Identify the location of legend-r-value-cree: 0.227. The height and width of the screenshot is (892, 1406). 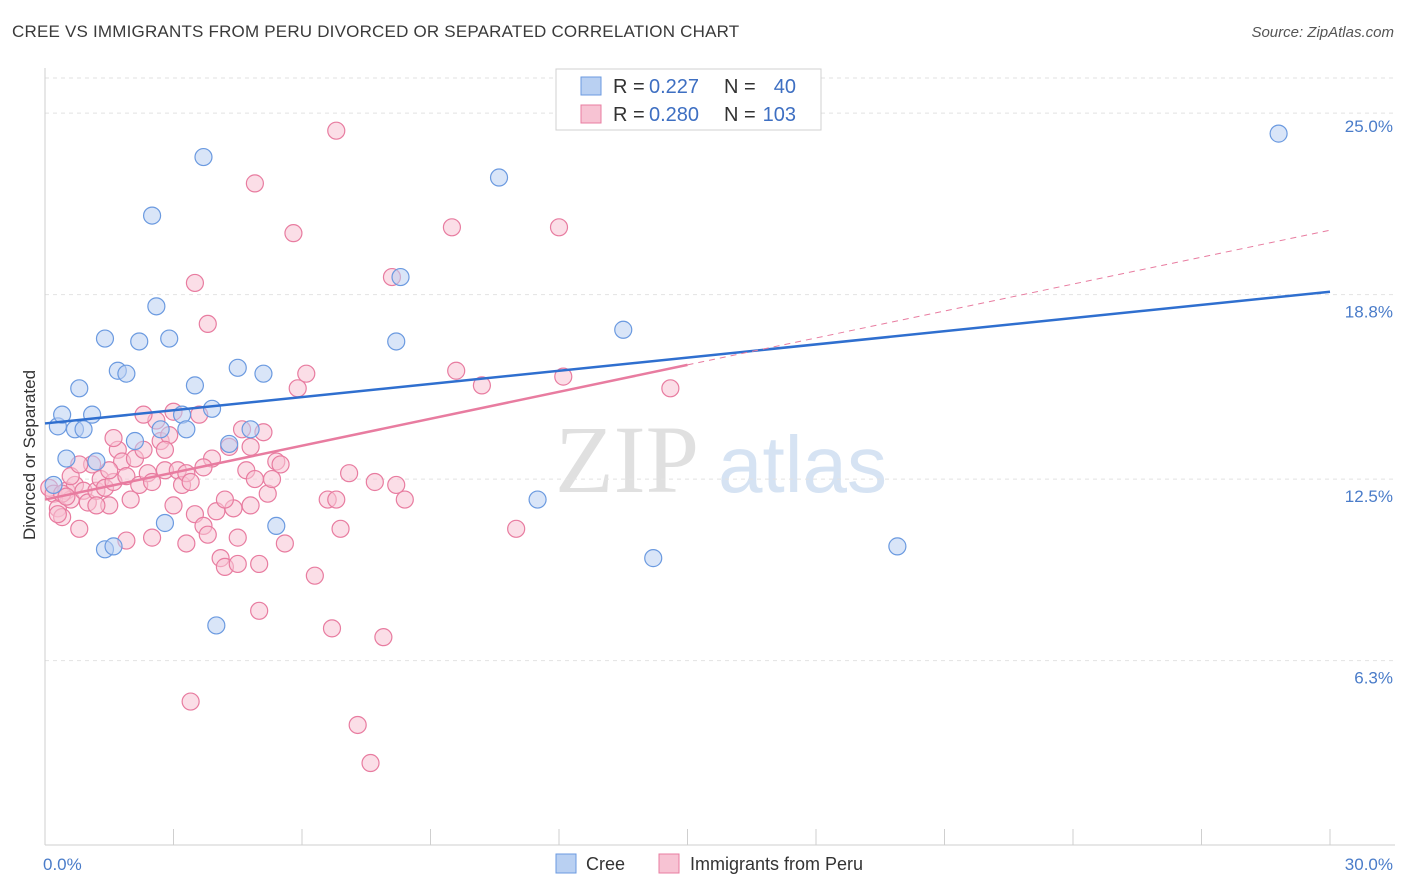
(674, 87).